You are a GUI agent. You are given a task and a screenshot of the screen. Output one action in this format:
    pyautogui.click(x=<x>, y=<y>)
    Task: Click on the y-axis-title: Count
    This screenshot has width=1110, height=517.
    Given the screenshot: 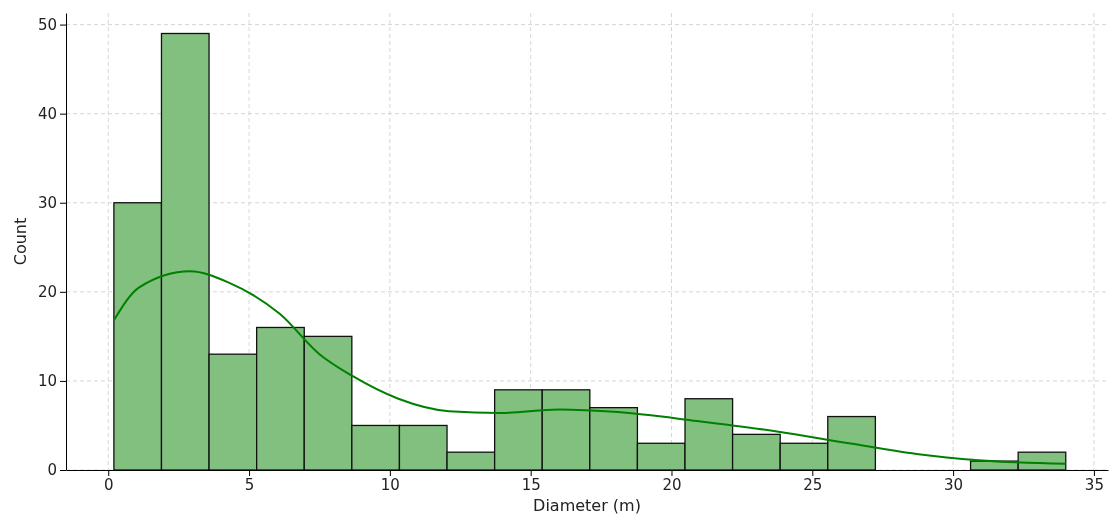 What is the action you would take?
    pyautogui.click(x=20, y=241)
    